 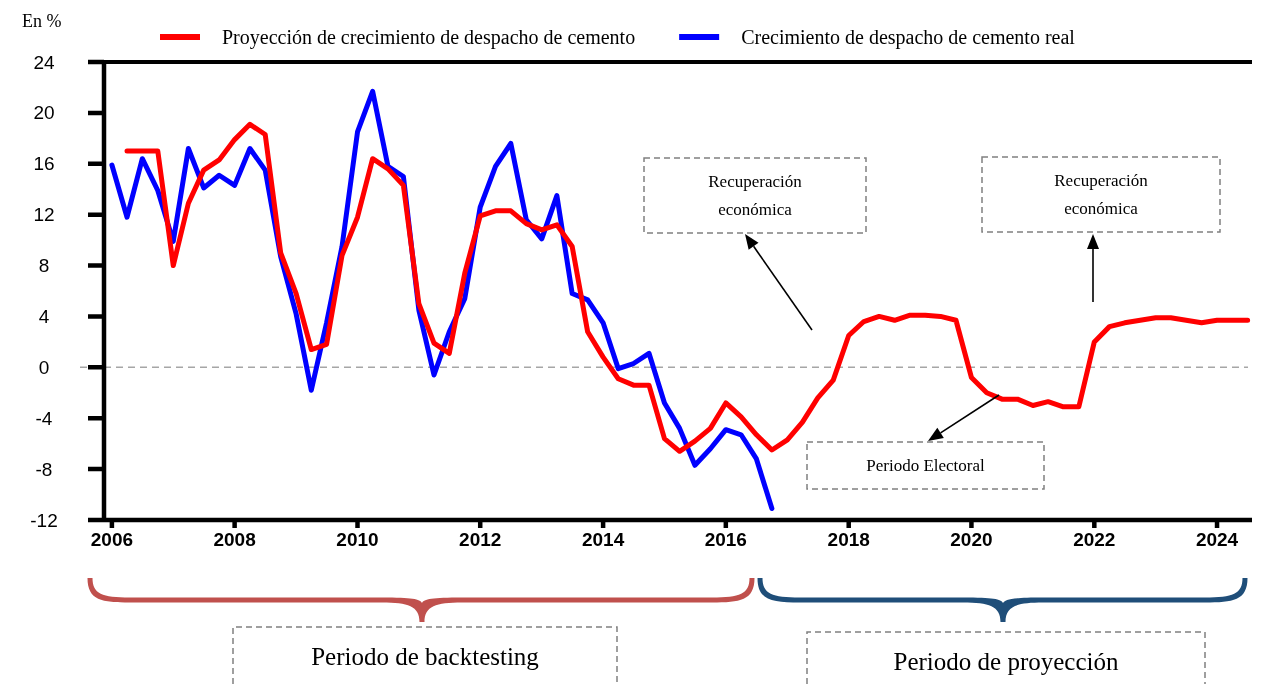 What do you see at coordinates (44, 520) in the screenshot?
I see `y-tick-label: -12` at bounding box center [44, 520].